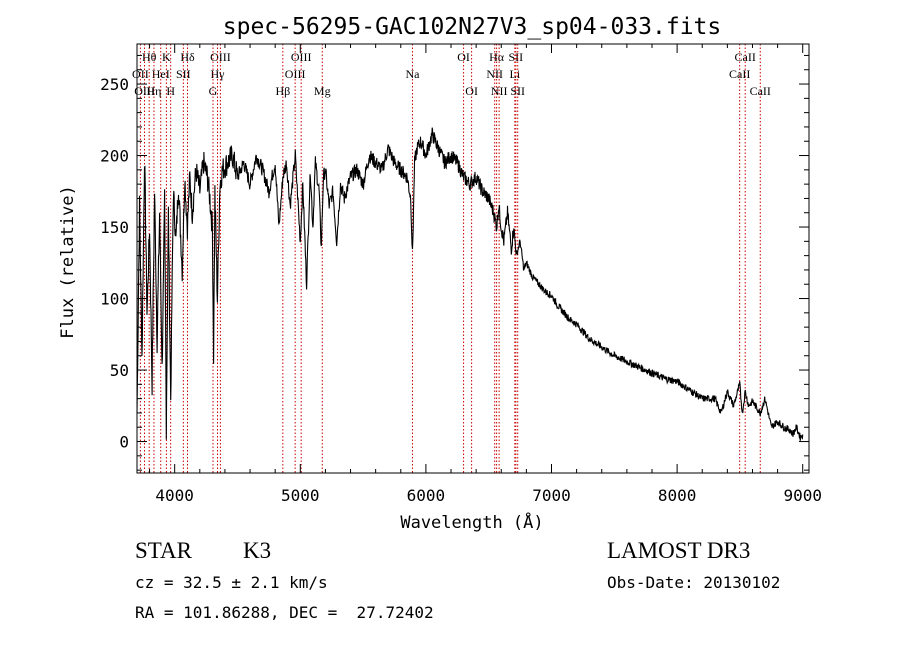 This screenshot has width=900, height=649. What do you see at coordinates (514, 74) in the screenshot?
I see `line-marker-label-22: Li` at bounding box center [514, 74].